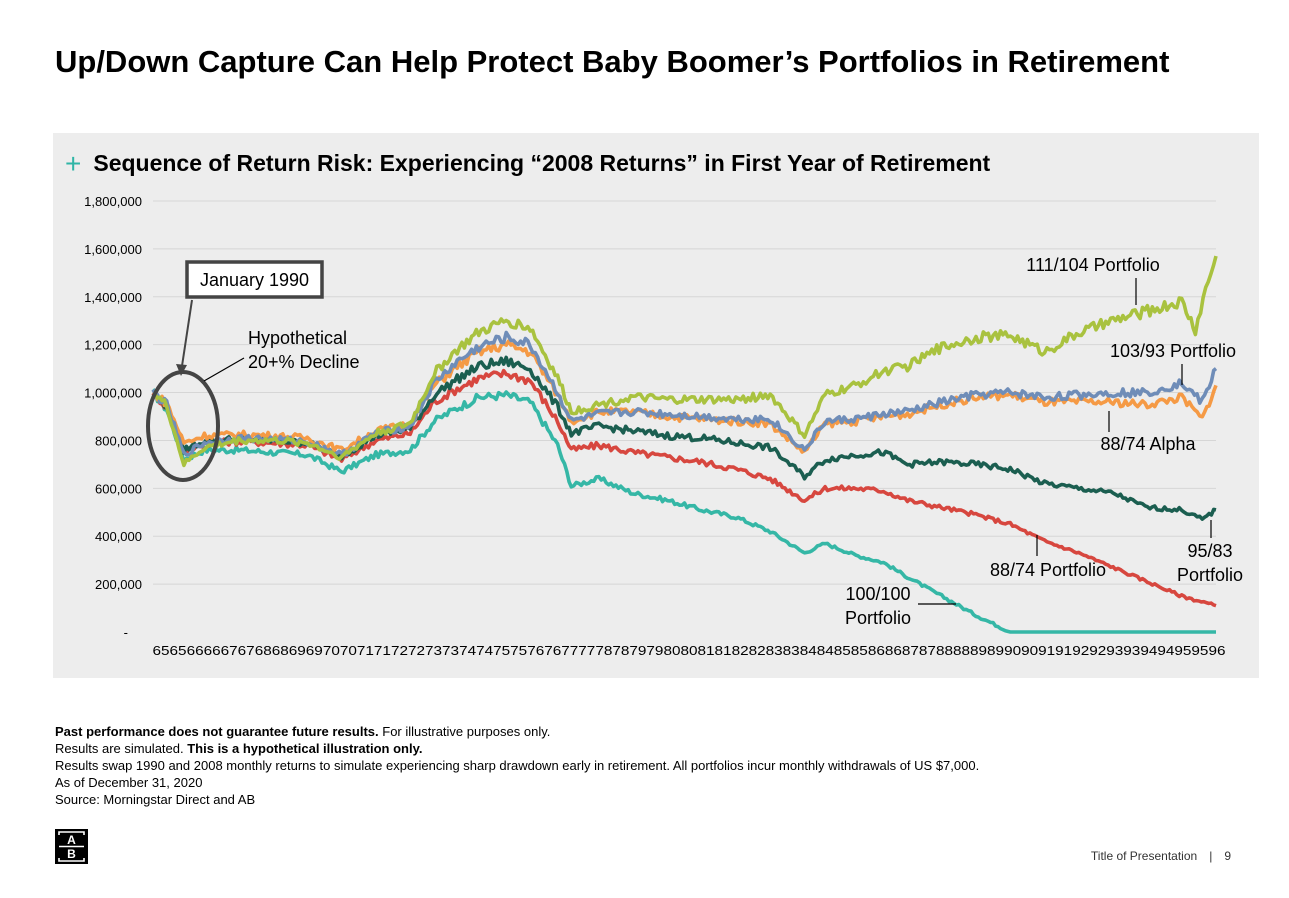 The height and width of the screenshot is (898, 1289). Describe the element at coordinates (1173, 351) in the screenshot. I see `label-103-93-portfolio: 103/93 Portfolio` at that location.